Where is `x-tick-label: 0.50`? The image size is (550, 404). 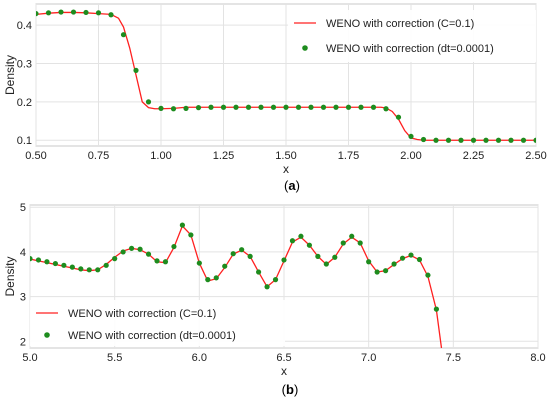 x-tick-label: 0.50 is located at coordinates (35, 156).